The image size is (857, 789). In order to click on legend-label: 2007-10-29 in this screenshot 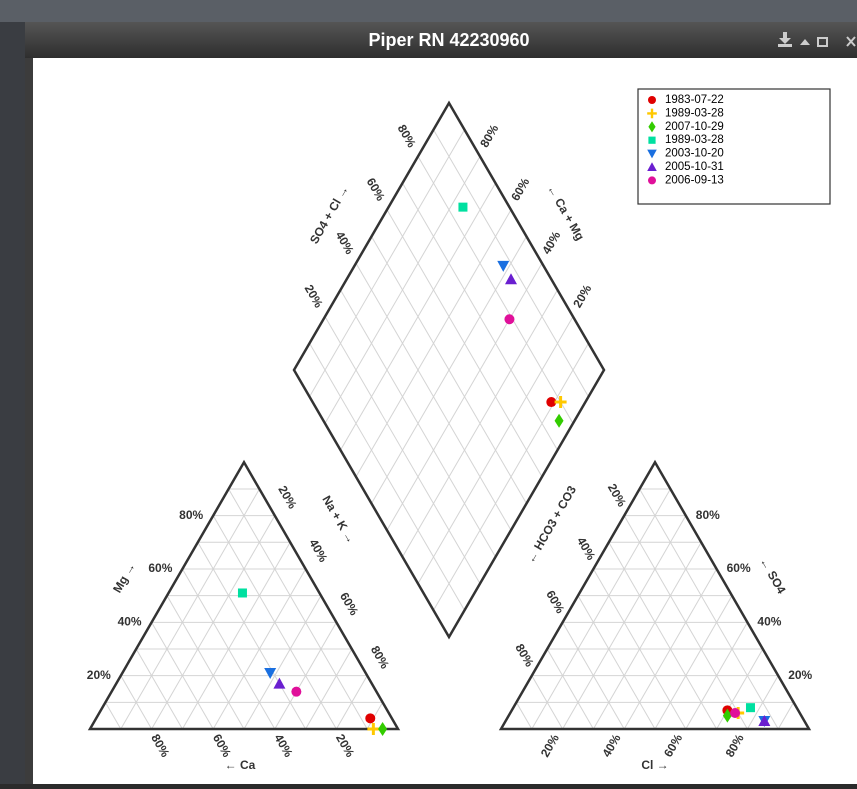, I will do `click(694, 127)`.